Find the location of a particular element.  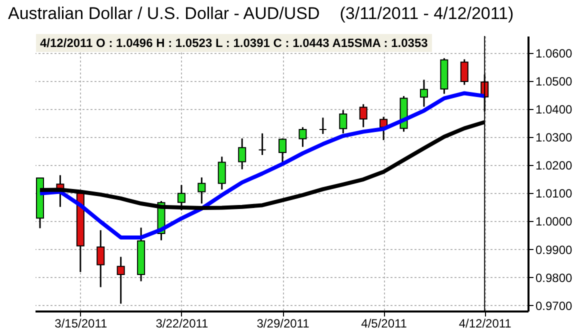

annotation: 4/12/2011 O : 1.0496 H : 1.0523 L : 1.0391 C : 1.0443 A15SMA : 1.0353 is located at coordinates (234, 43).